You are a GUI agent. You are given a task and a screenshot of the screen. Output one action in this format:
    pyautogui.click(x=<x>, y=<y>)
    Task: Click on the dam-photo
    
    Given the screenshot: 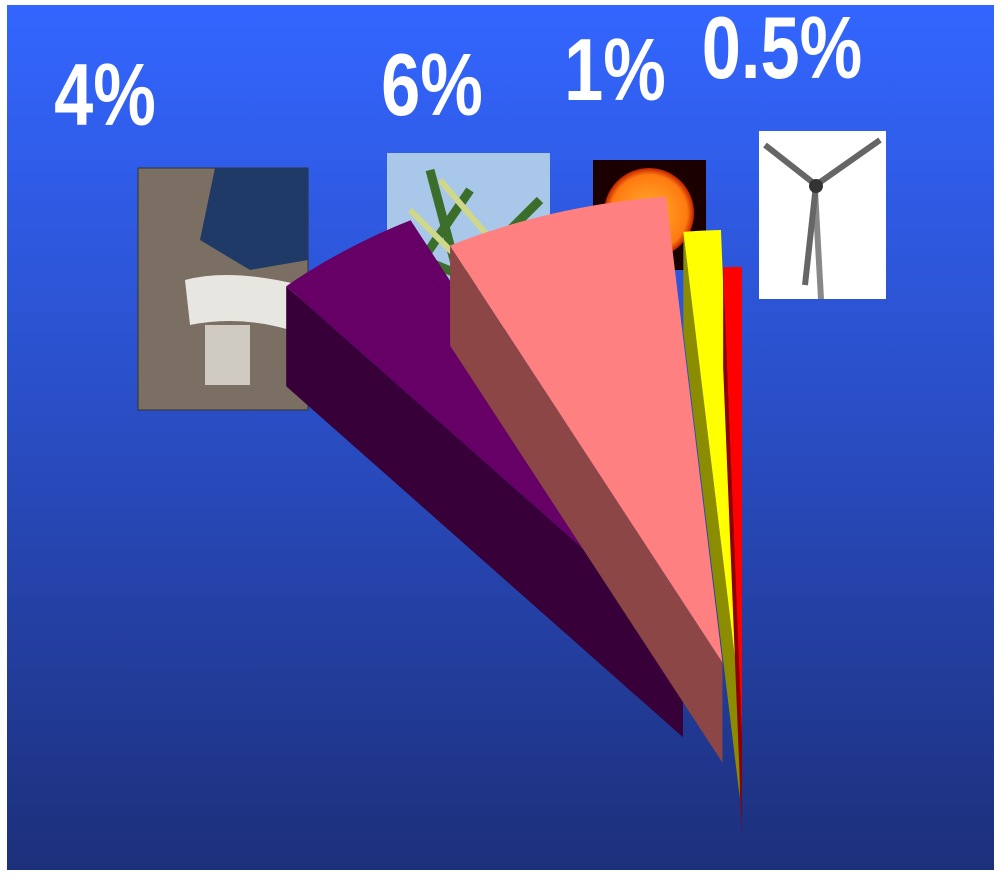 What is the action you would take?
    pyautogui.click(x=223, y=289)
    